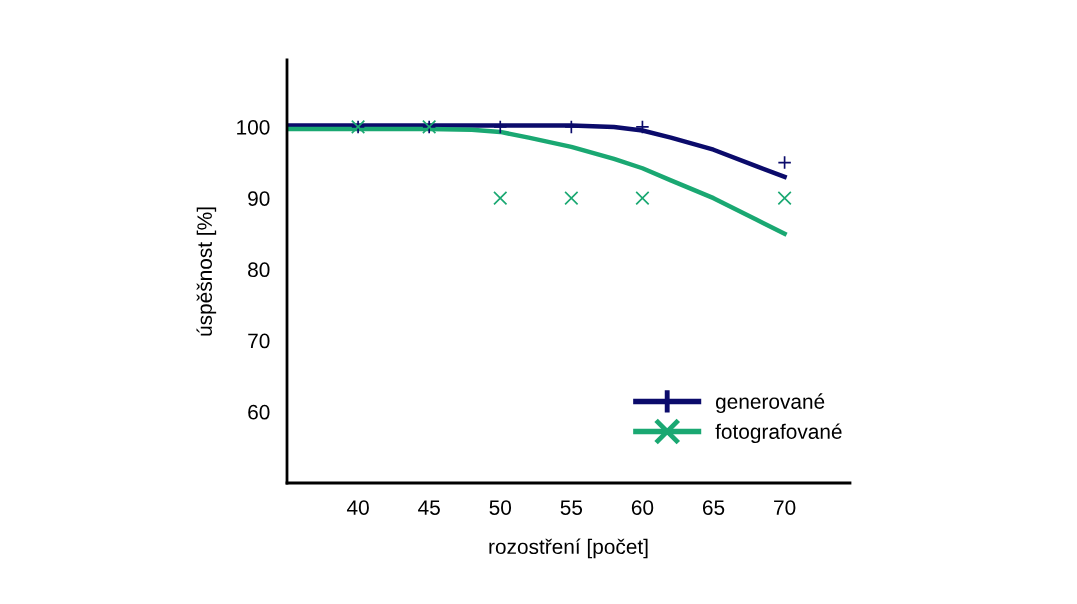 The width and height of the screenshot is (1077, 604). Describe the element at coordinates (770, 403) in the screenshot. I see `legend-label: generované` at that location.